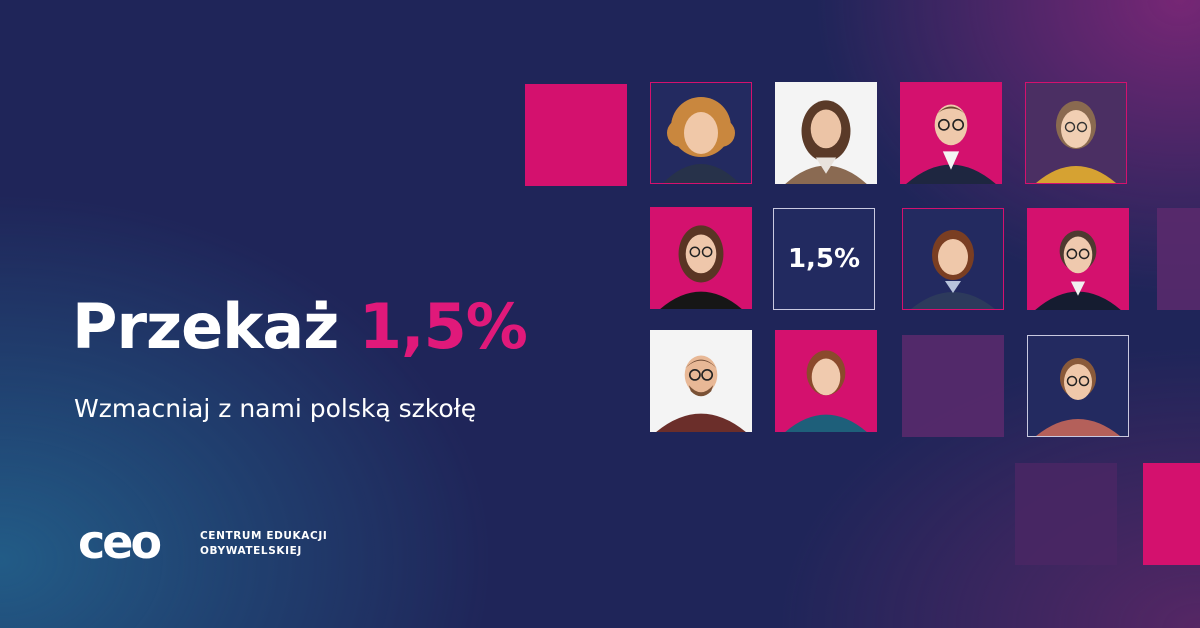  I want to click on logo-line-2: OBYWATELSKIEJ, so click(251, 551).